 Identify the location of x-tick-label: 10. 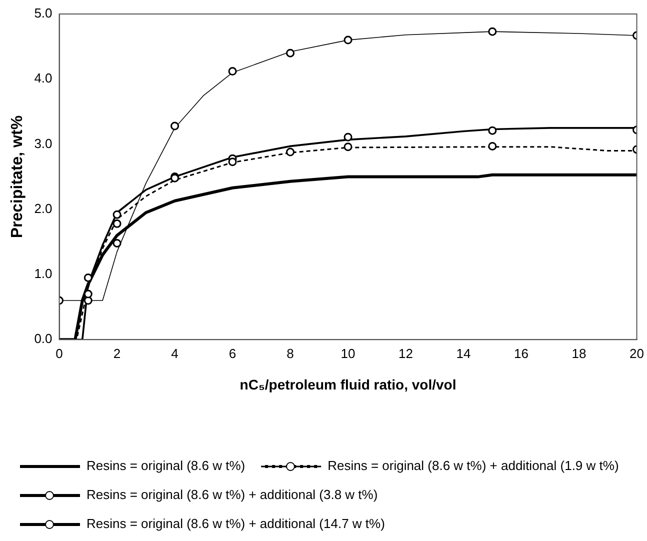
(348, 353).